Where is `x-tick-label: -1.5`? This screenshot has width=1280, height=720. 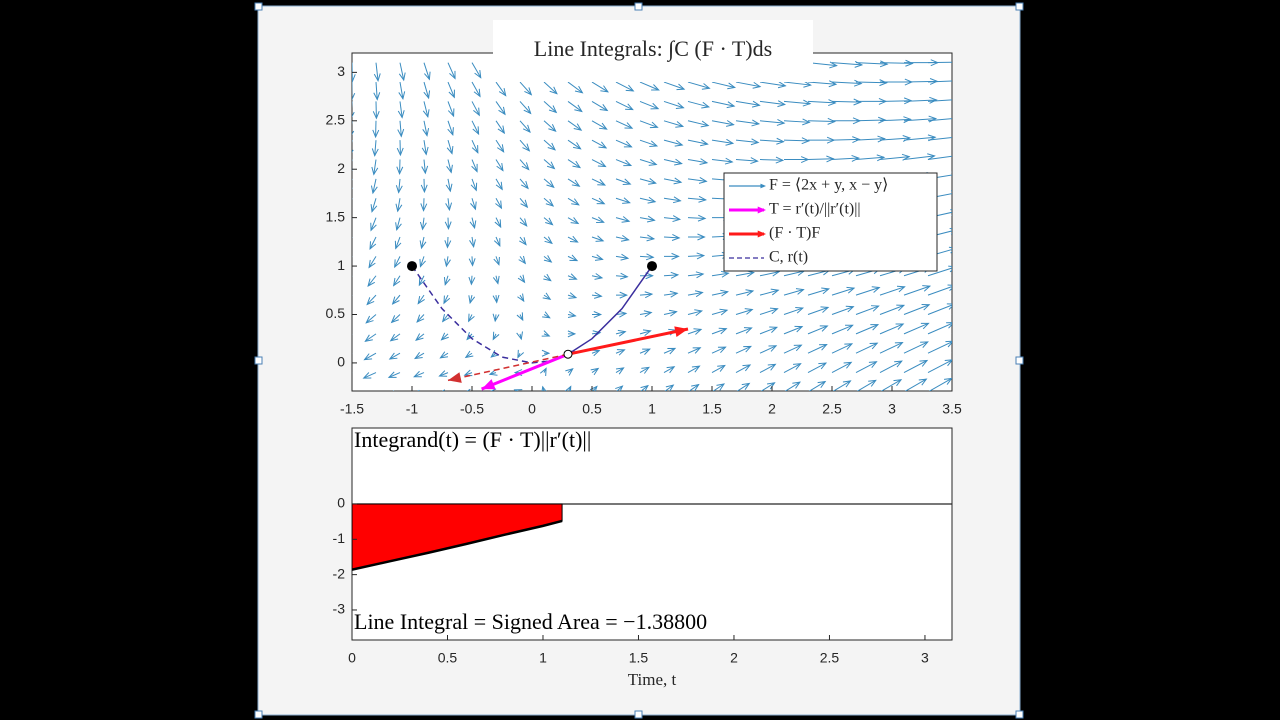 x-tick-label: -1.5 is located at coordinates (352, 409).